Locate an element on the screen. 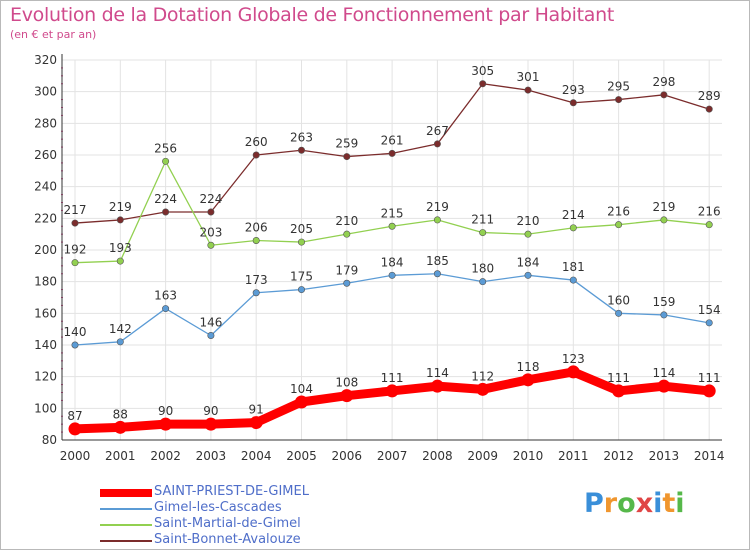  data-label: 123 is located at coordinates (573, 359).